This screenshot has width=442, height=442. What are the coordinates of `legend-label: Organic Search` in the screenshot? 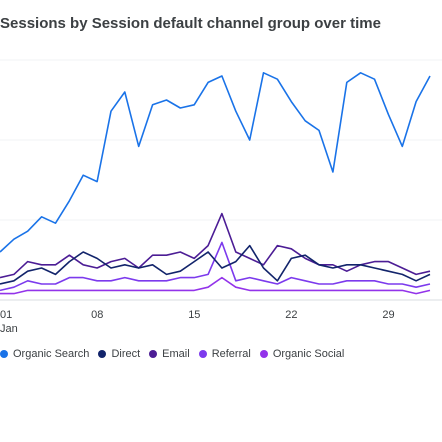 It's located at (51, 354).